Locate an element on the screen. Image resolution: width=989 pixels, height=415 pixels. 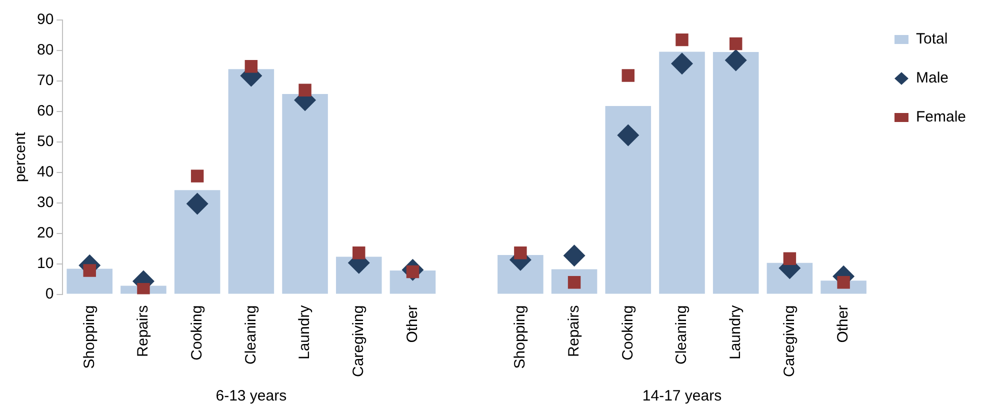
legend-label: Male is located at coordinates (932, 78).